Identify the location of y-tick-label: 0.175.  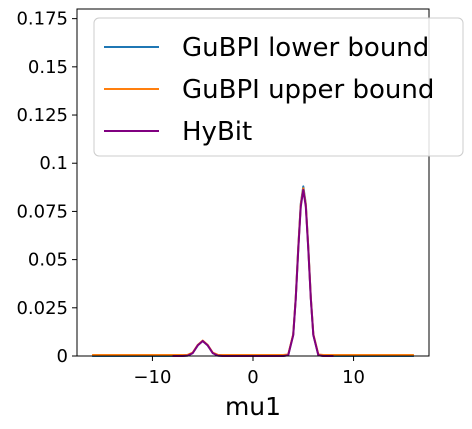
(42, 19).